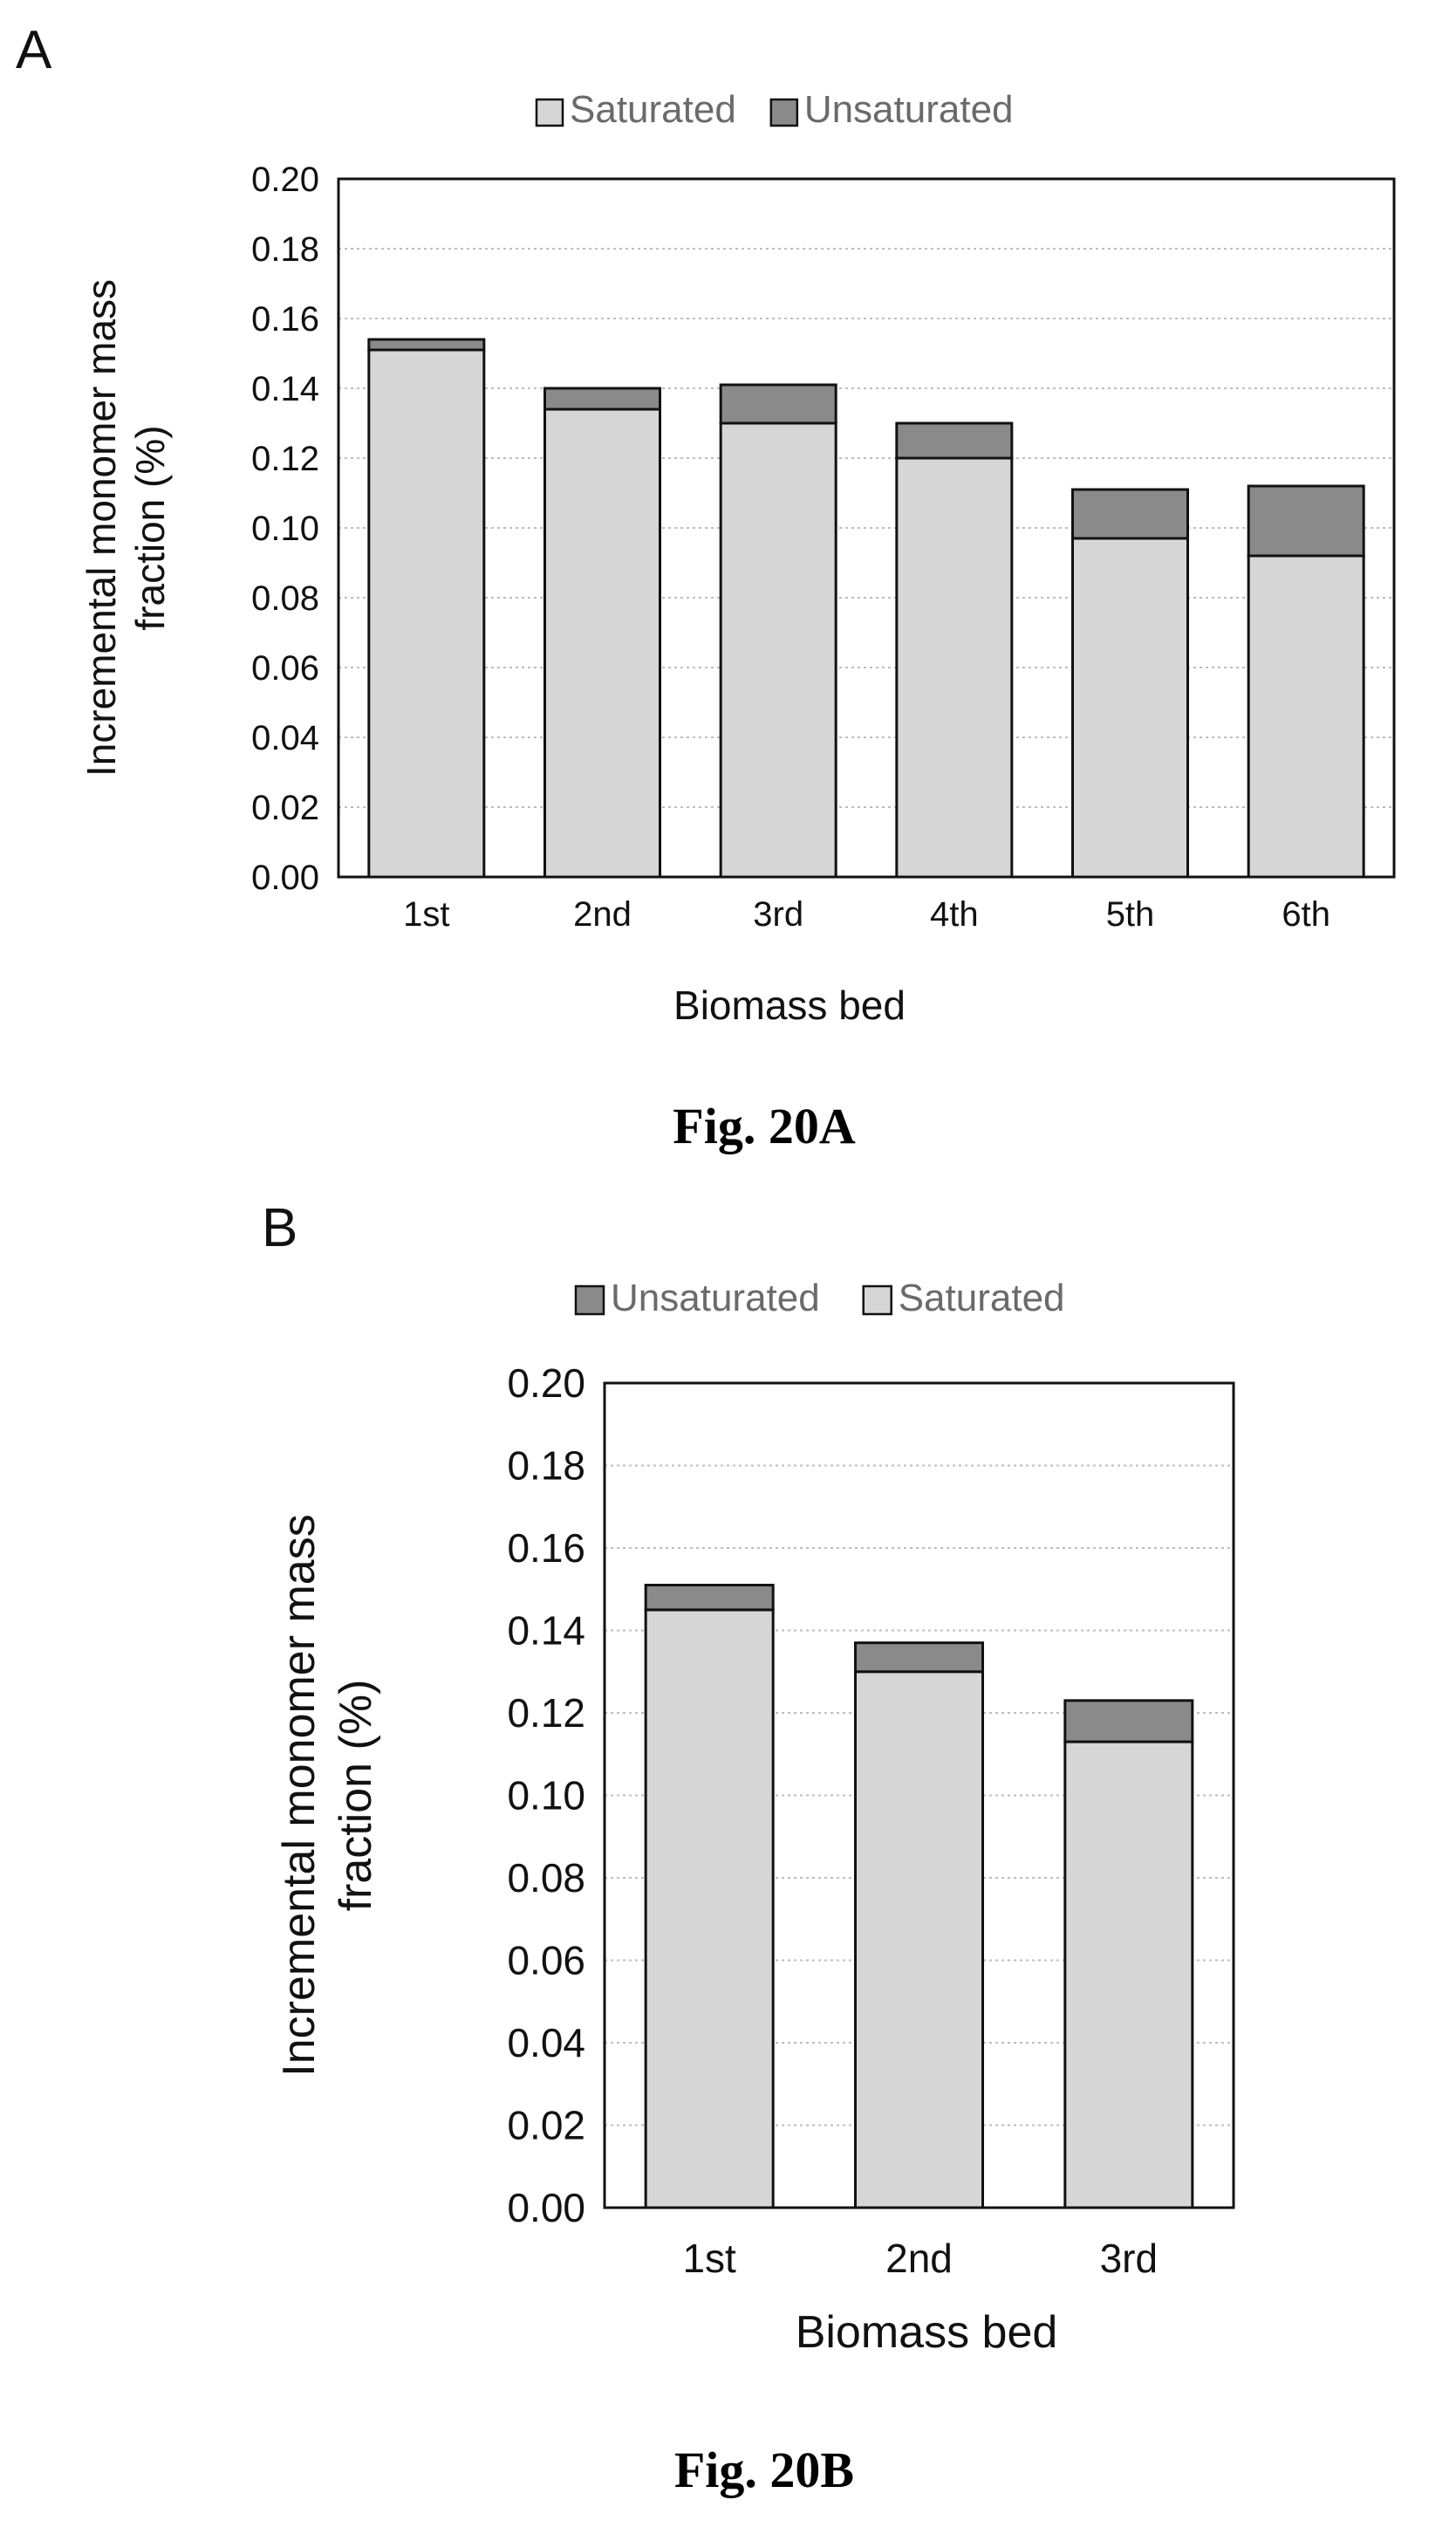  What do you see at coordinates (150, 527) in the screenshot?
I see `y-axis-title-line2-a: fraction (%)` at bounding box center [150, 527].